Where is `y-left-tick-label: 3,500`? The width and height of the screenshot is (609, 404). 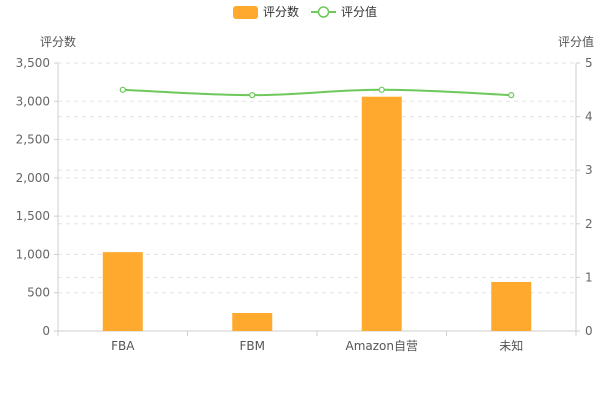 y-left-tick-label: 3,500 is located at coordinates (33, 63).